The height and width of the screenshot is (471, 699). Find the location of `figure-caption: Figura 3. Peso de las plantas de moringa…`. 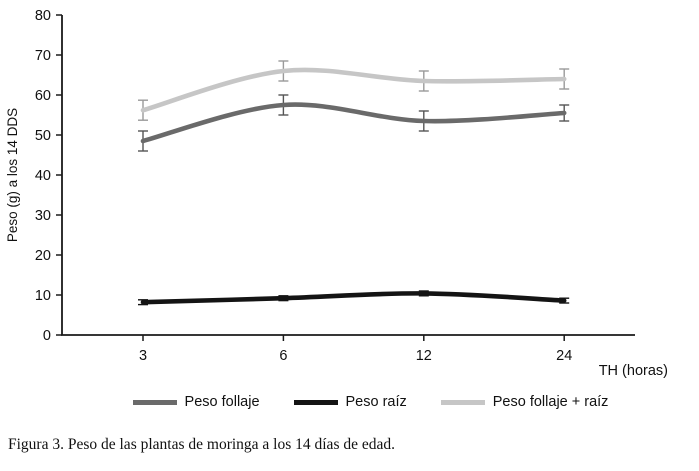

figure-caption: Figura 3. Peso de las plantas de moringa… is located at coordinates (201, 444).